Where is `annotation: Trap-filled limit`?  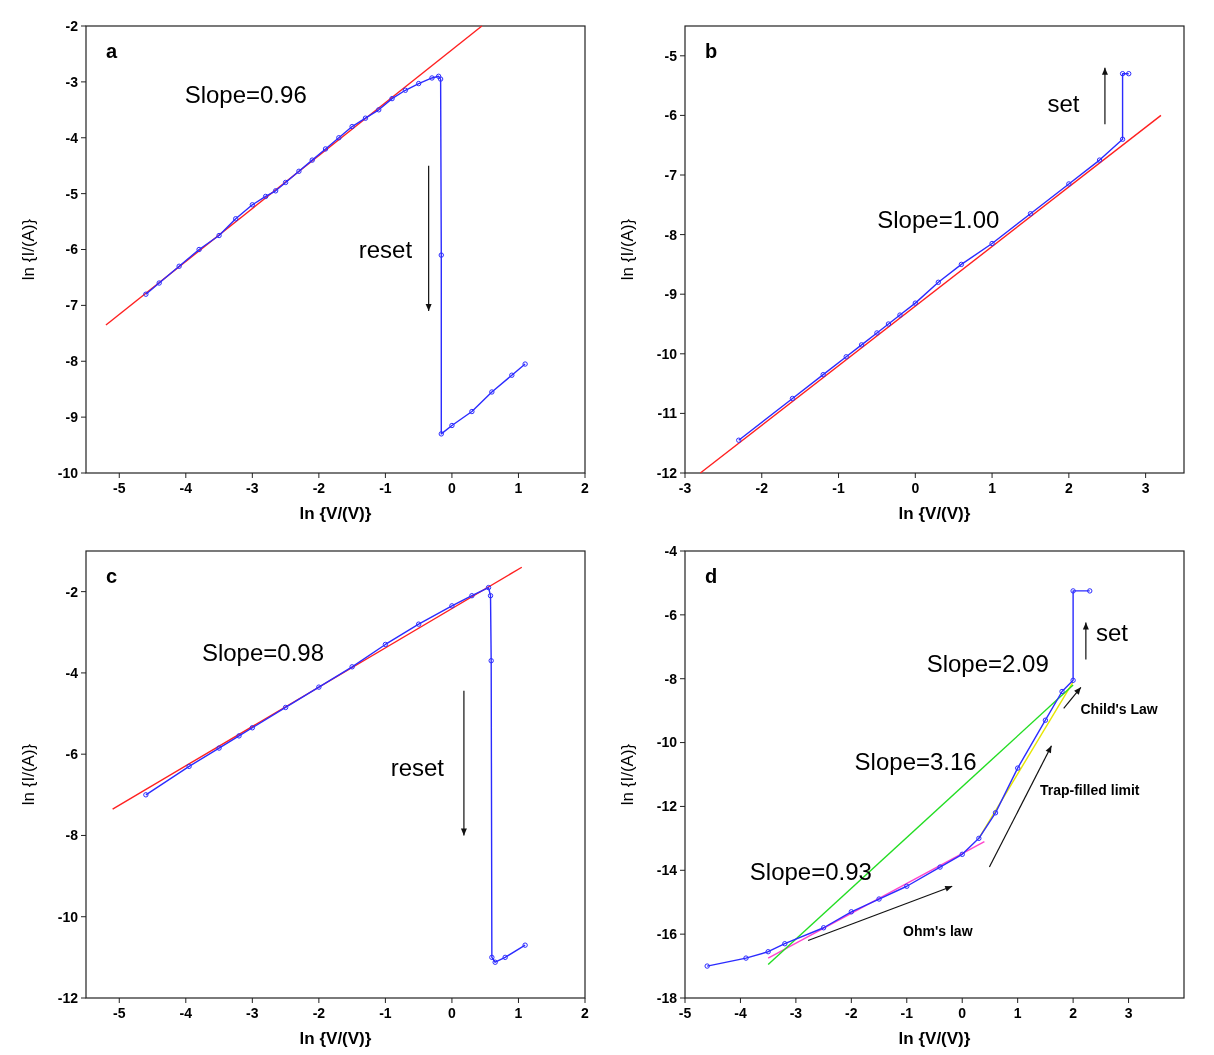
annotation: Trap-filled limit is located at coordinates (1089, 790).